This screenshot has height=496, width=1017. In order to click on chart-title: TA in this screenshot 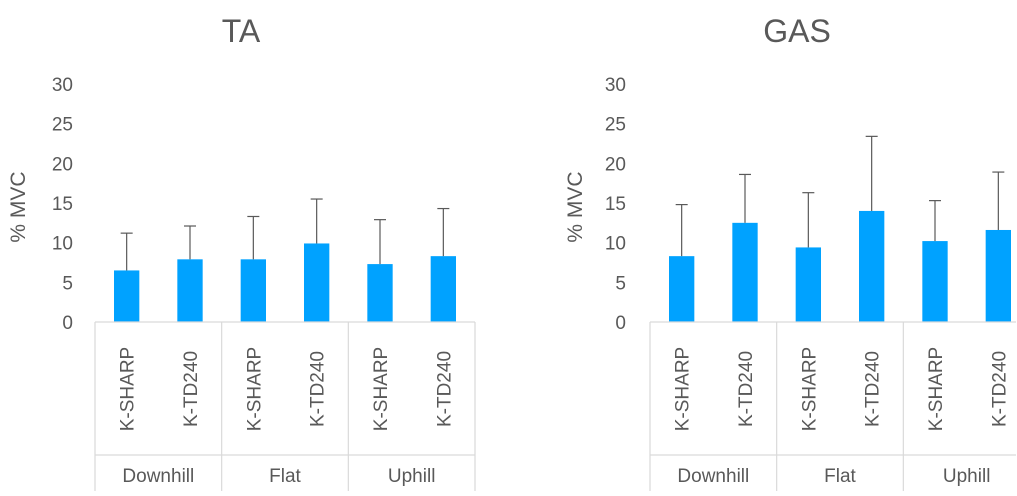, I will do `click(241, 31)`.